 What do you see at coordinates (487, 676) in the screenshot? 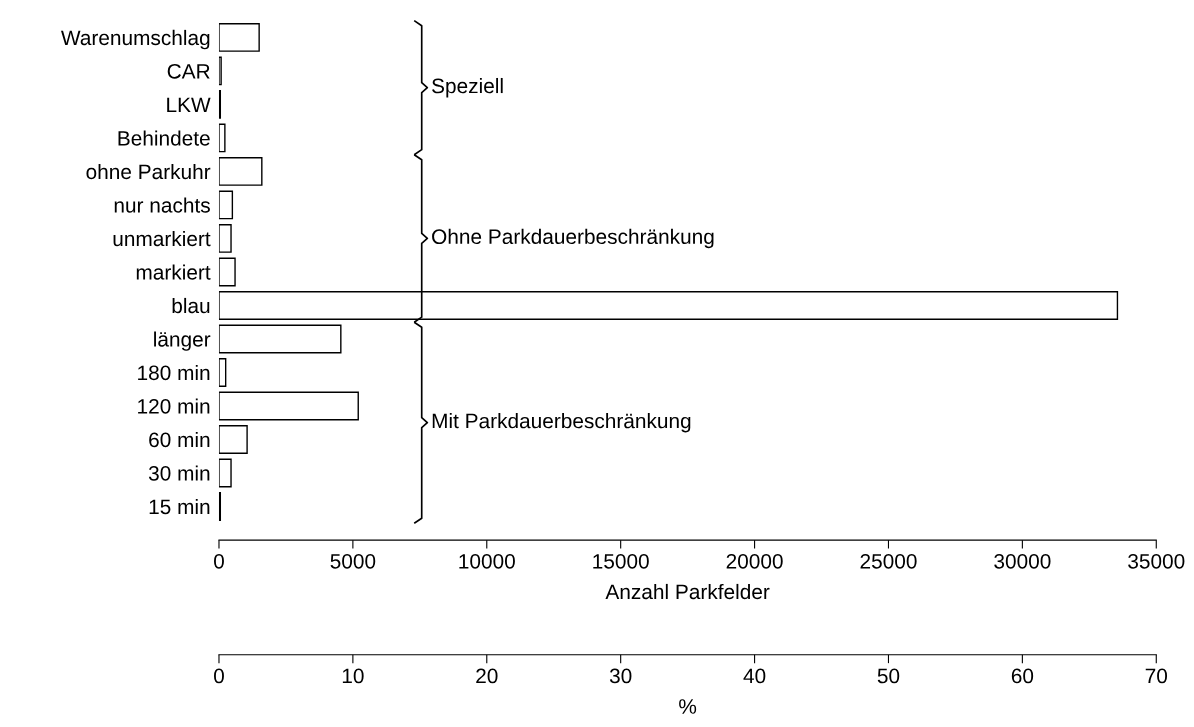
I see `x2-tick-label: 20` at bounding box center [487, 676].